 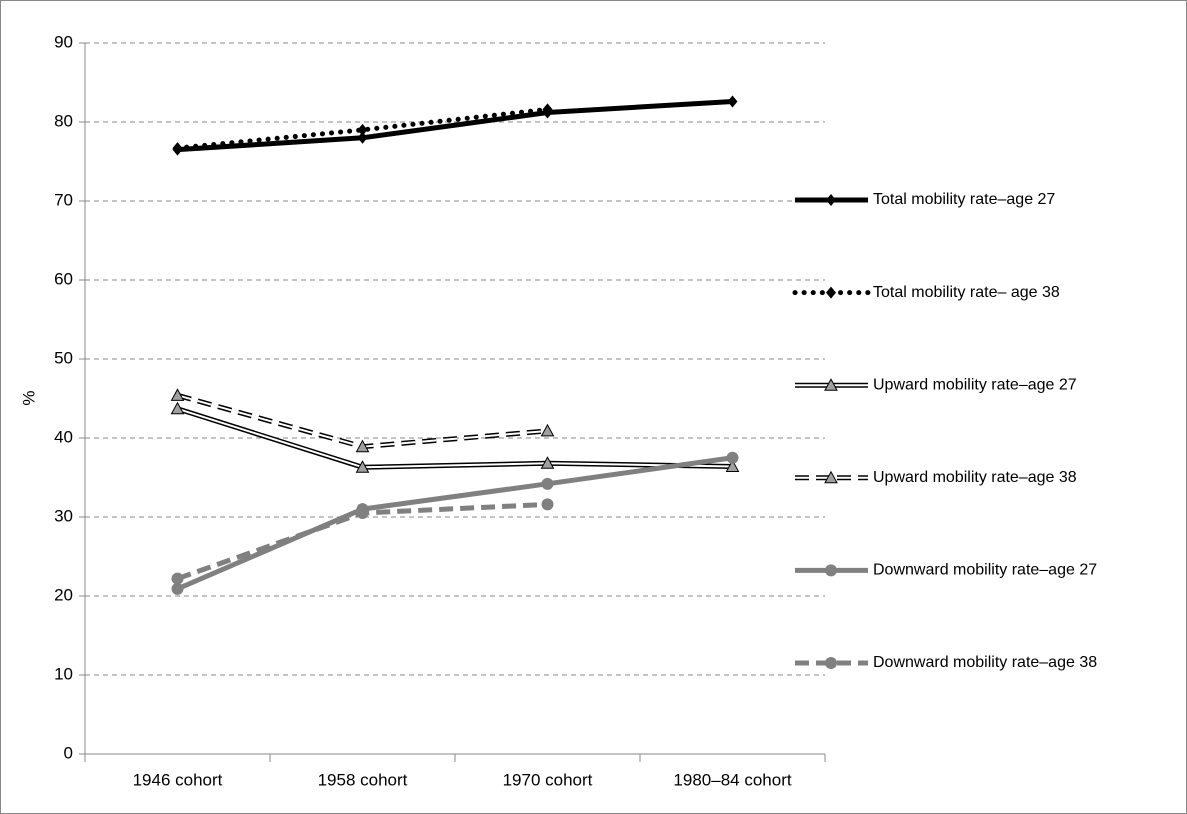 What do you see at coordinates (63, 594) in the screenshot?
I see `y-tick-label: 20` at bounding box center [63, 594].